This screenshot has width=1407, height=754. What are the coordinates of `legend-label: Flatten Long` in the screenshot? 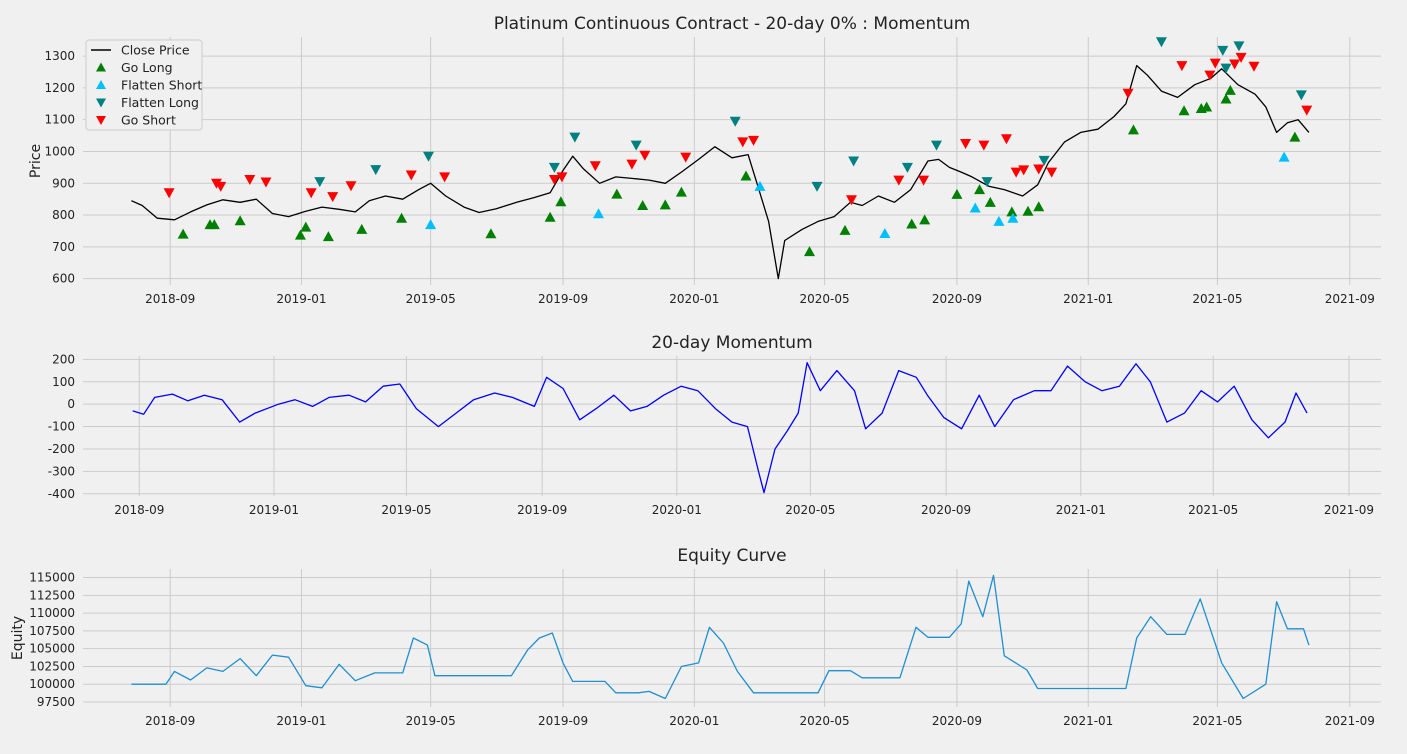 It's located at (160, 102).